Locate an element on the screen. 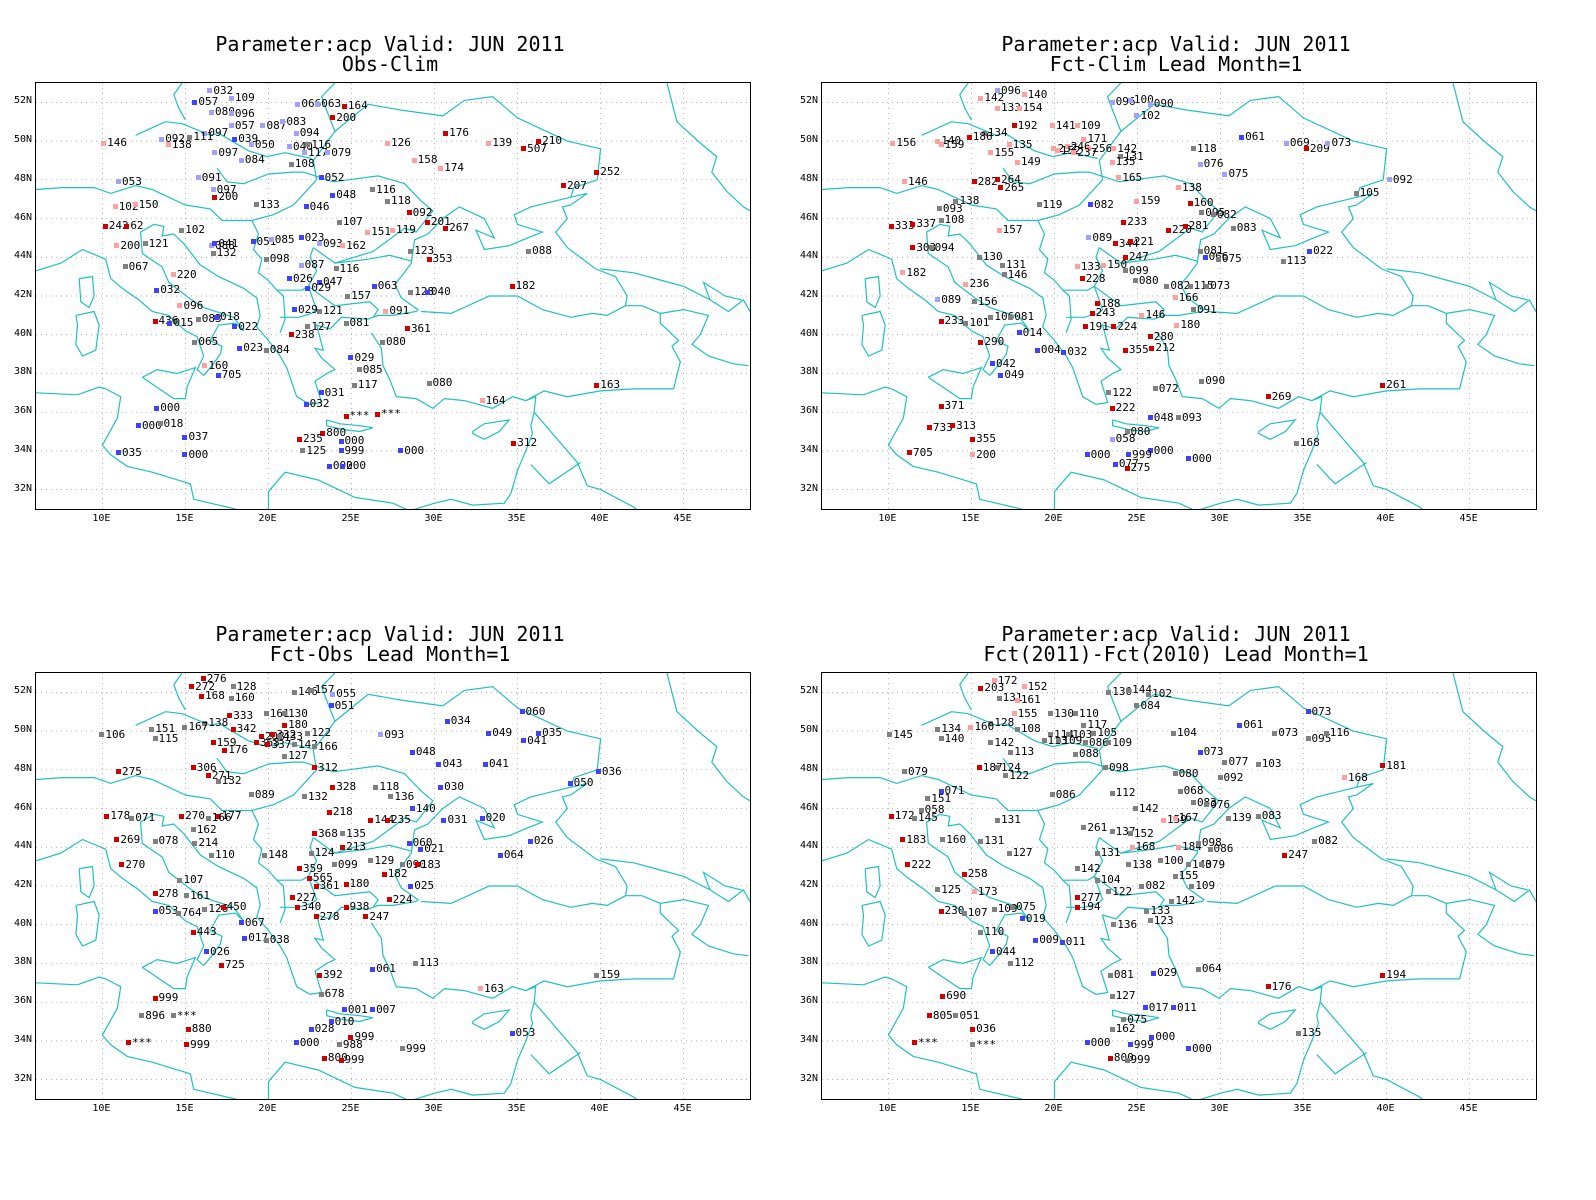 This screenshot has width=1596, height=1200. station-value: 224 is located at coordinates (1124, 326).